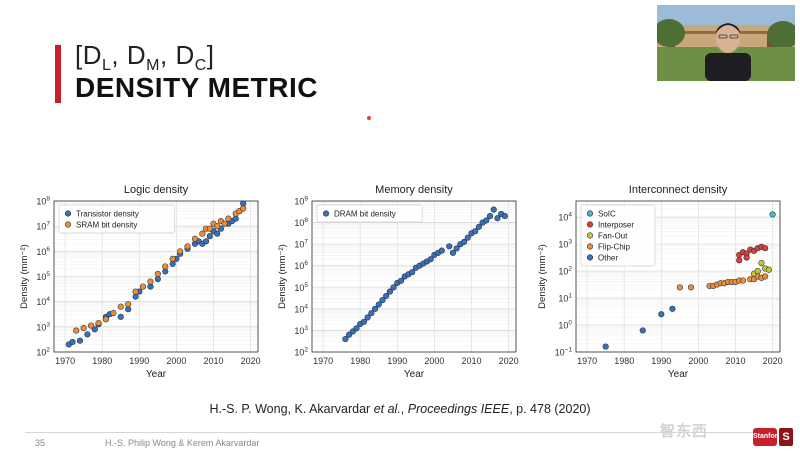 Image resolution: width=800 pixels, height=460 pixels. I want to click on y-tick-exponent: 4, so click(48, 299).